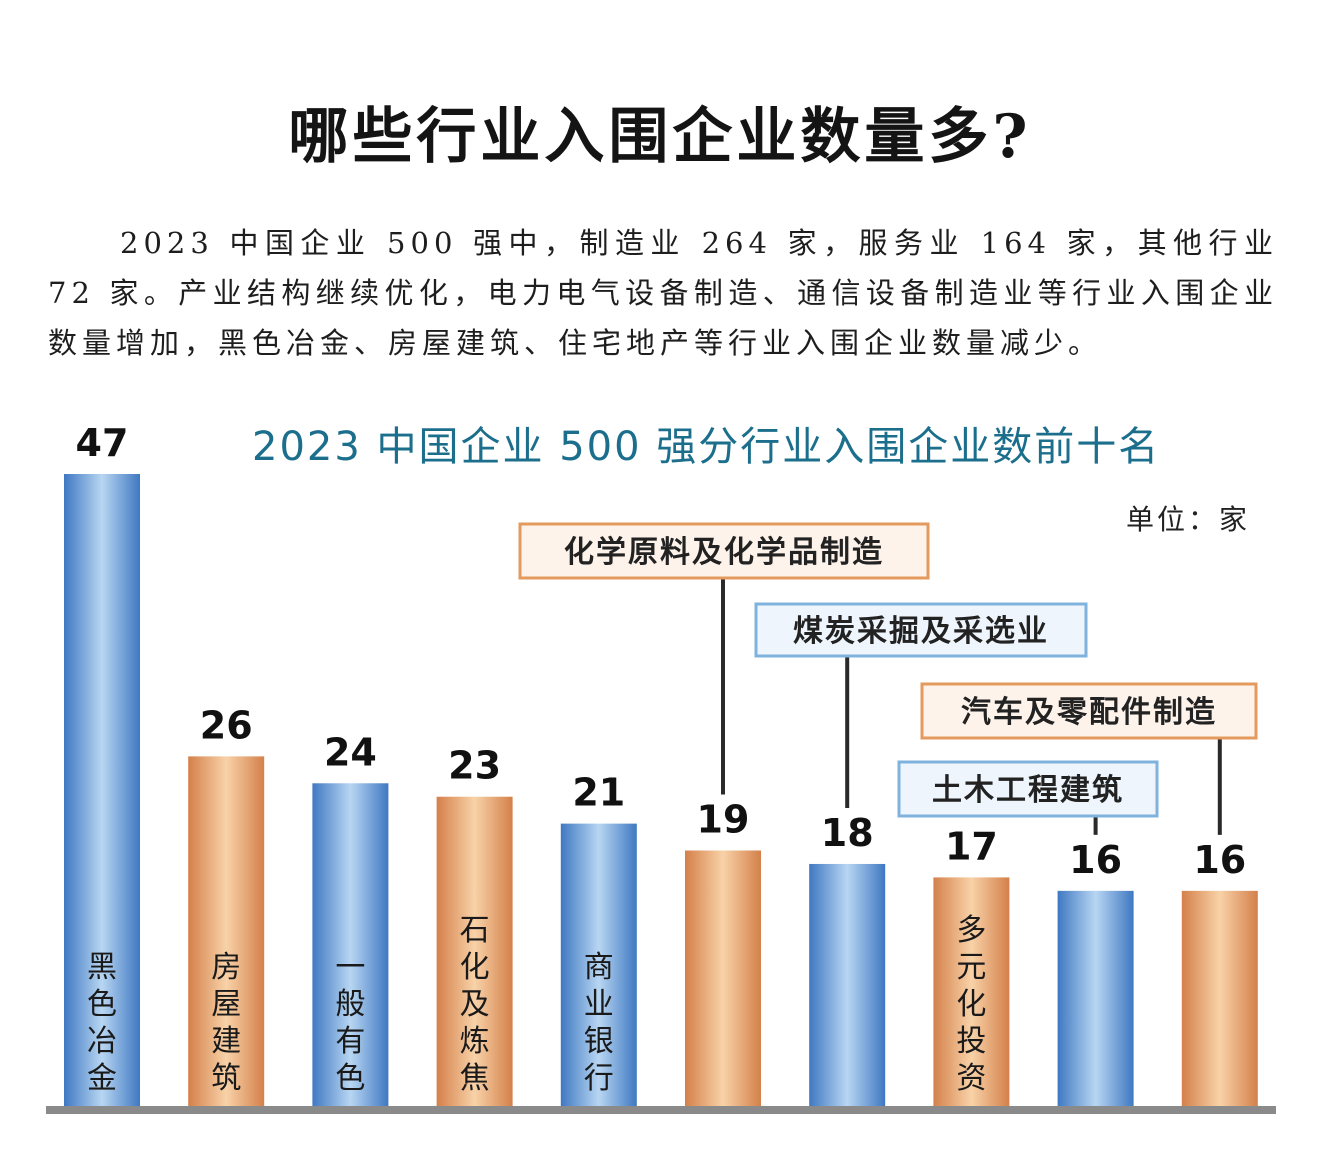 The image size is (1320, 1162). What do you see at coordinates (971, 1004) in the screenshot?
I see `category-label: 多元化投资` at bounding box center [971, 1004].